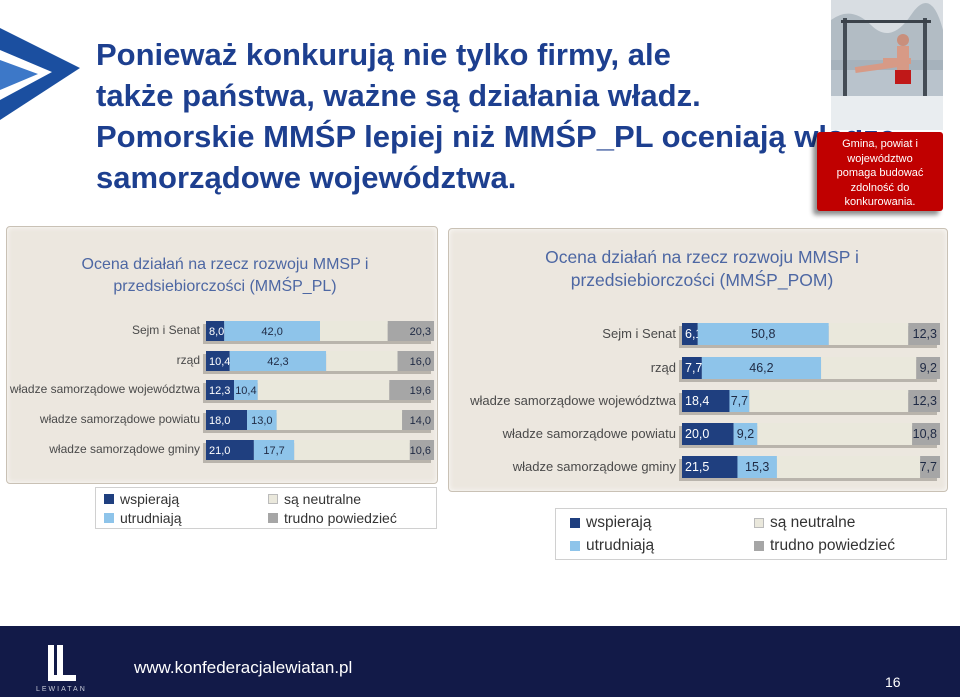 The height and width of the screenshot is (697, 960). I want to click on data-label: 14,0, so click(420, 421).